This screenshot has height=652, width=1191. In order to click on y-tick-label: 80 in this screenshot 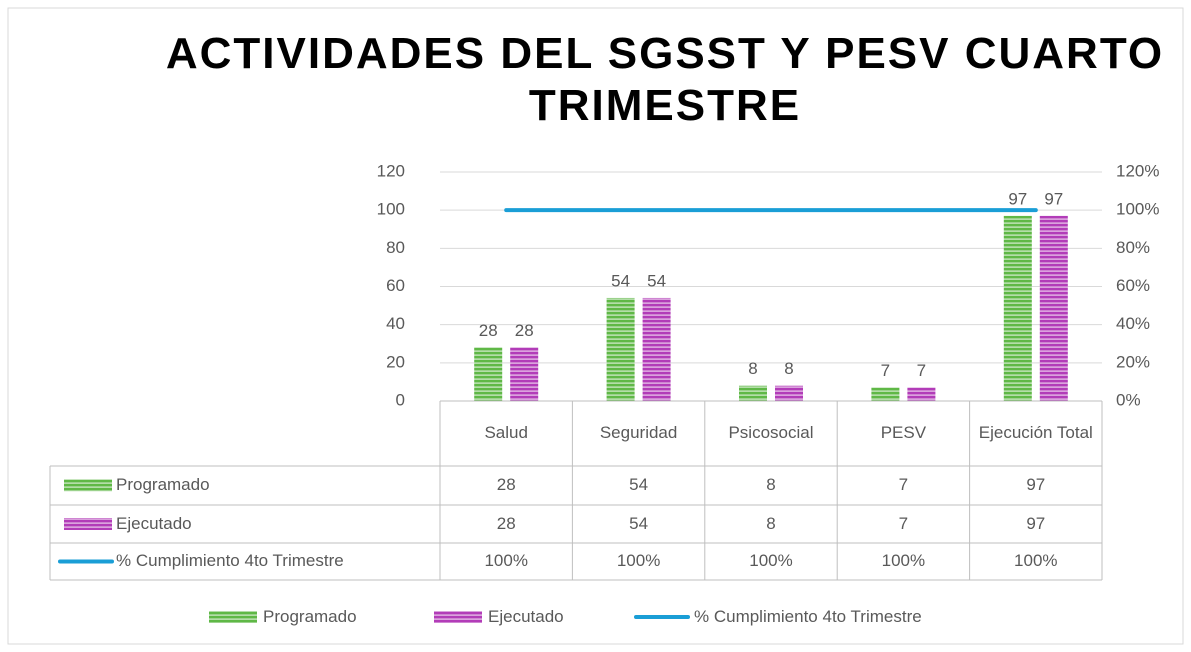, I will do `click(395, 247)`.